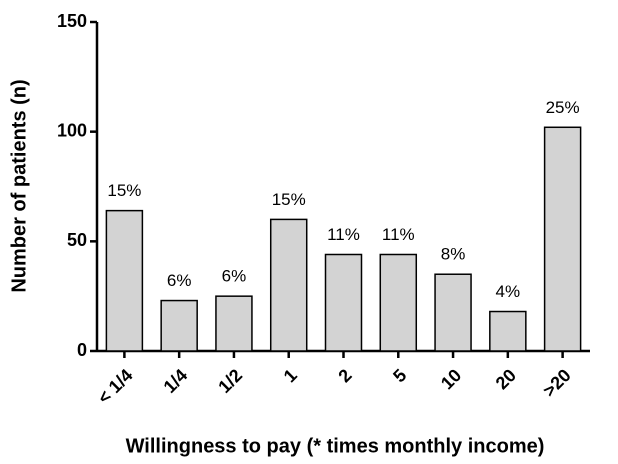 This screenshot has width=618, height=464. I want to click on x-tick-label: >20, so click(557, 383).